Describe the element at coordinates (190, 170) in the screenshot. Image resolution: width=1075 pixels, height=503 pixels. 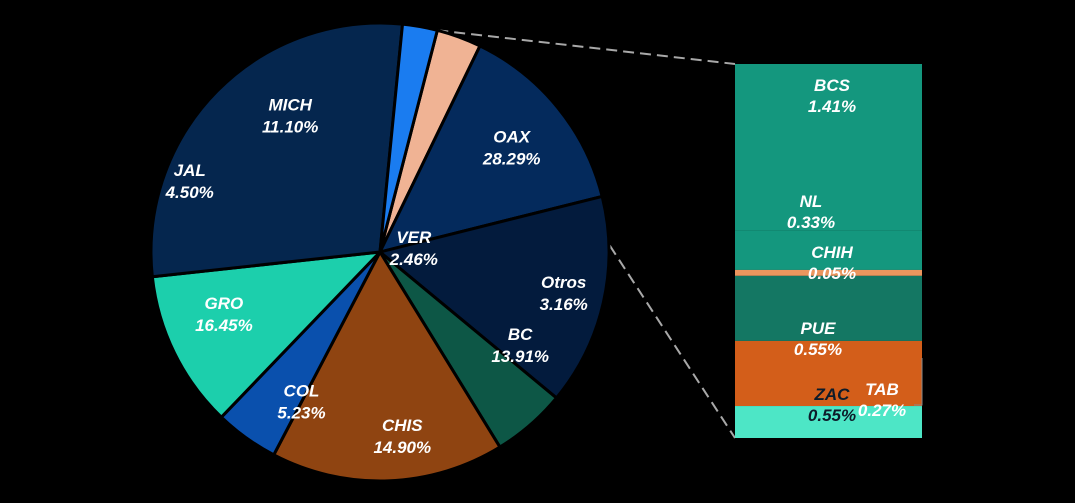
I see `pie-label-jal: JAL` at that location.